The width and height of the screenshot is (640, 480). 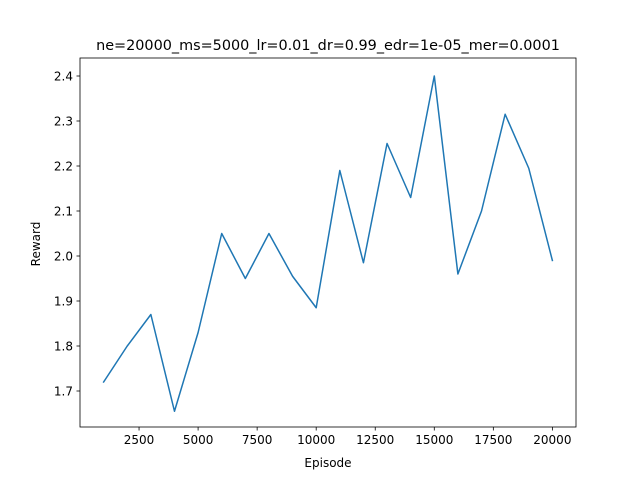 I want to click on y-tick-label: 1.9, so click(x=63, y=301).